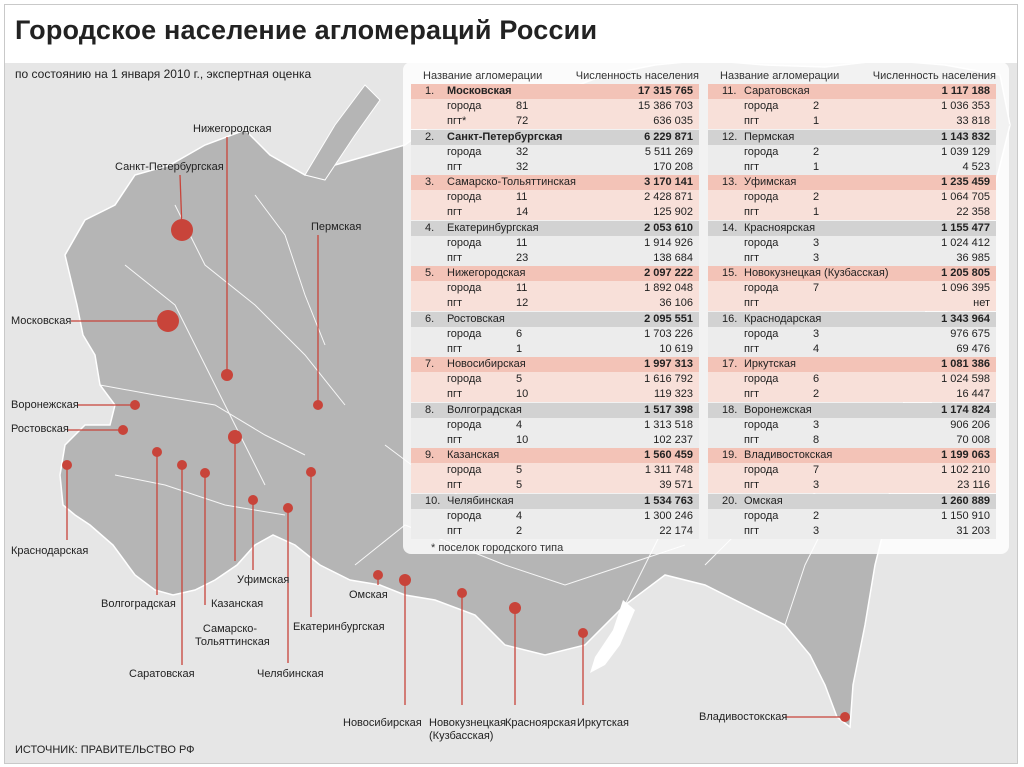 The width and height of the screenshot is (1024, 767). Describe the element at coordinates (965, 455) in the screenshot. I see `population-total: 1 199 063` at that location.